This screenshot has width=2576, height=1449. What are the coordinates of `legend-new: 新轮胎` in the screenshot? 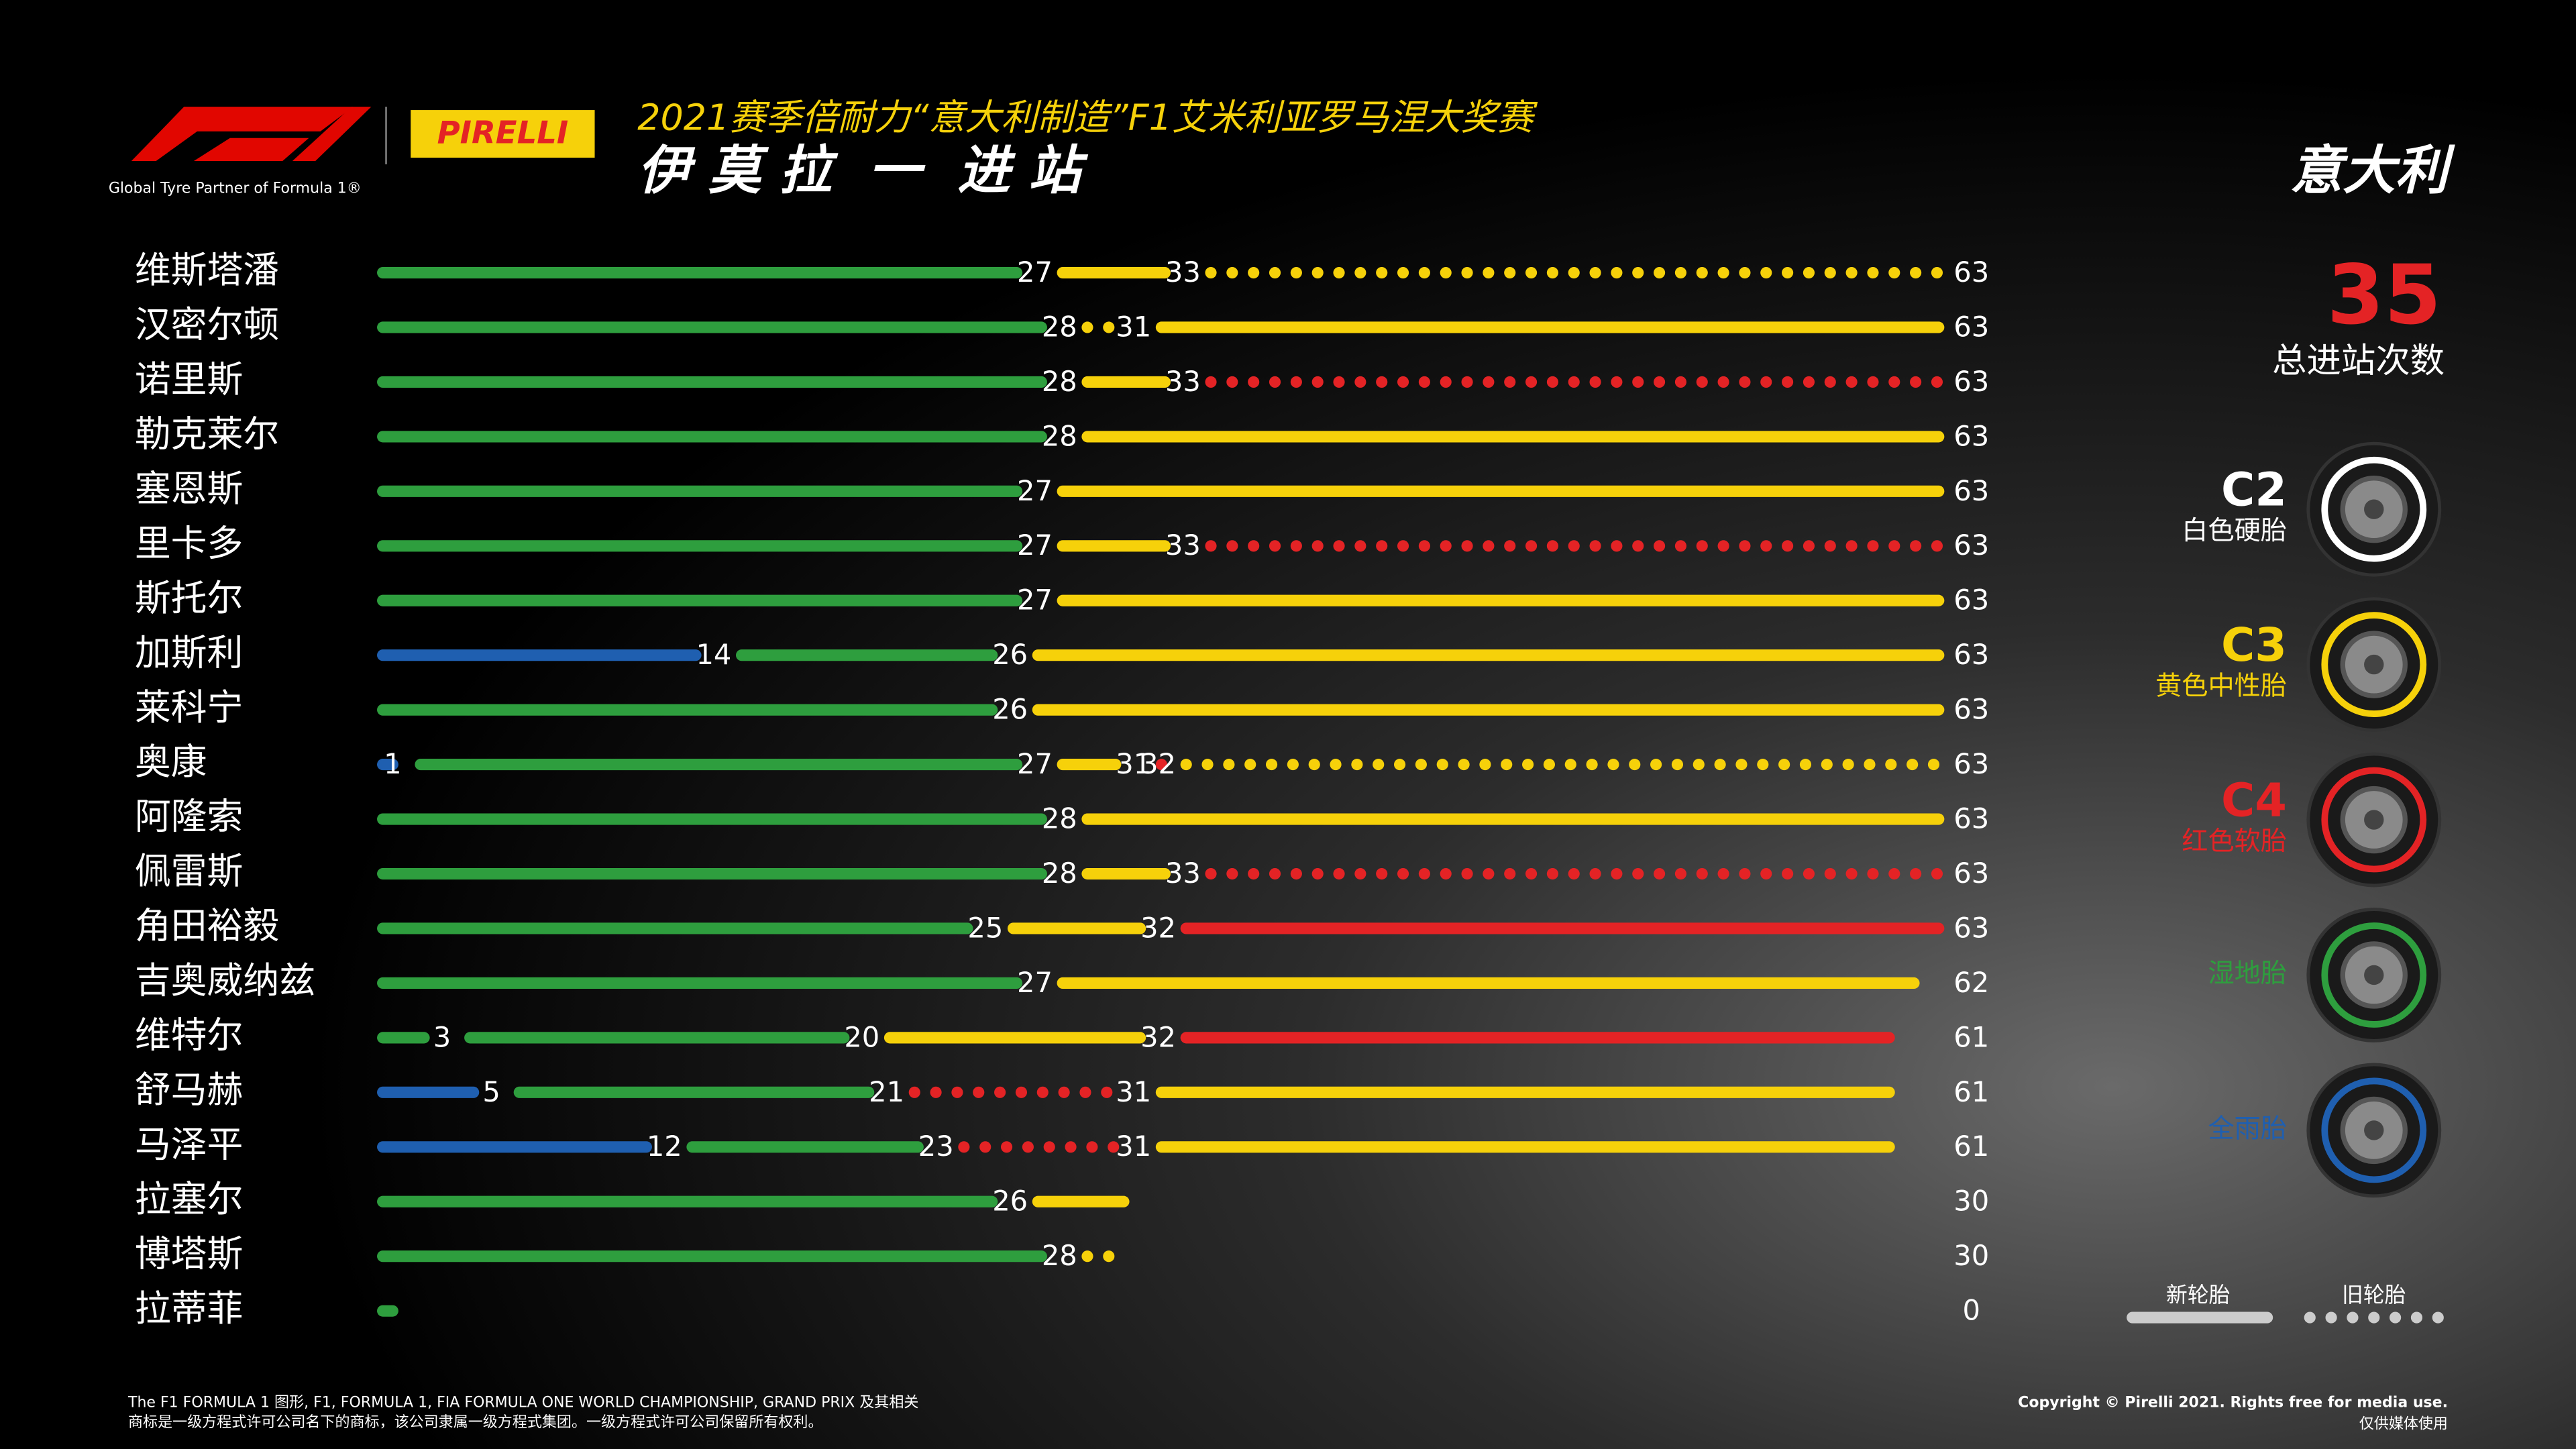 It's located at (2198, 1294).